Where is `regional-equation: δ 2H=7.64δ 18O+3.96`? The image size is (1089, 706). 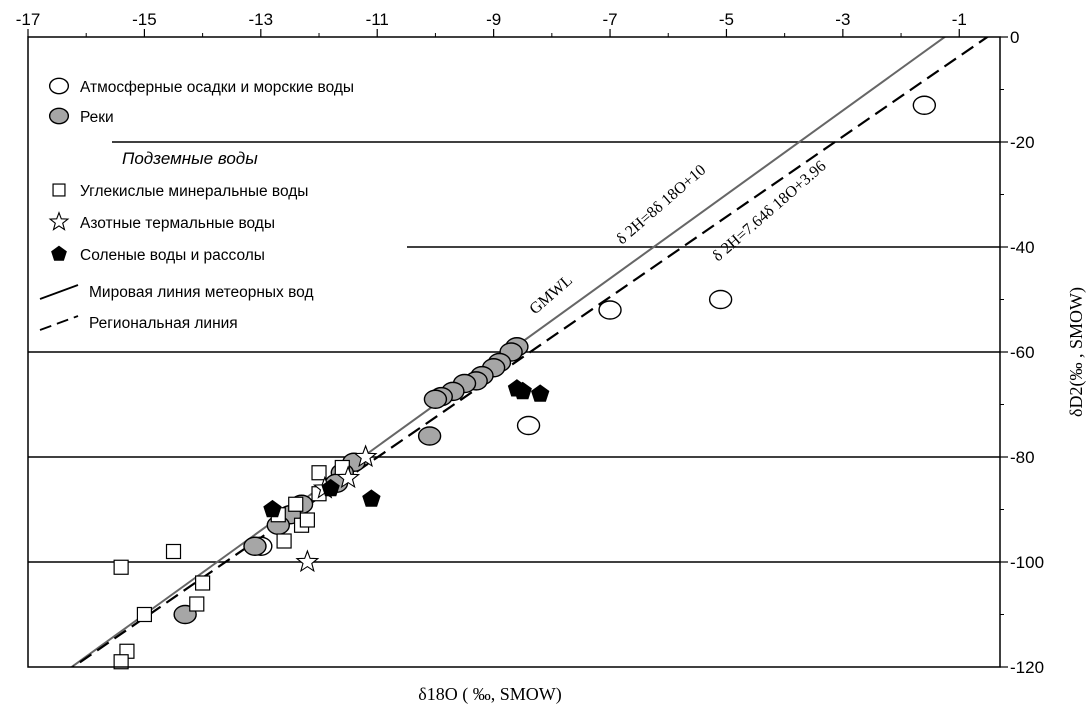
regional-equation: δ 2H=7.64δ 18O+3.96 is located at coordinates (769, 211).